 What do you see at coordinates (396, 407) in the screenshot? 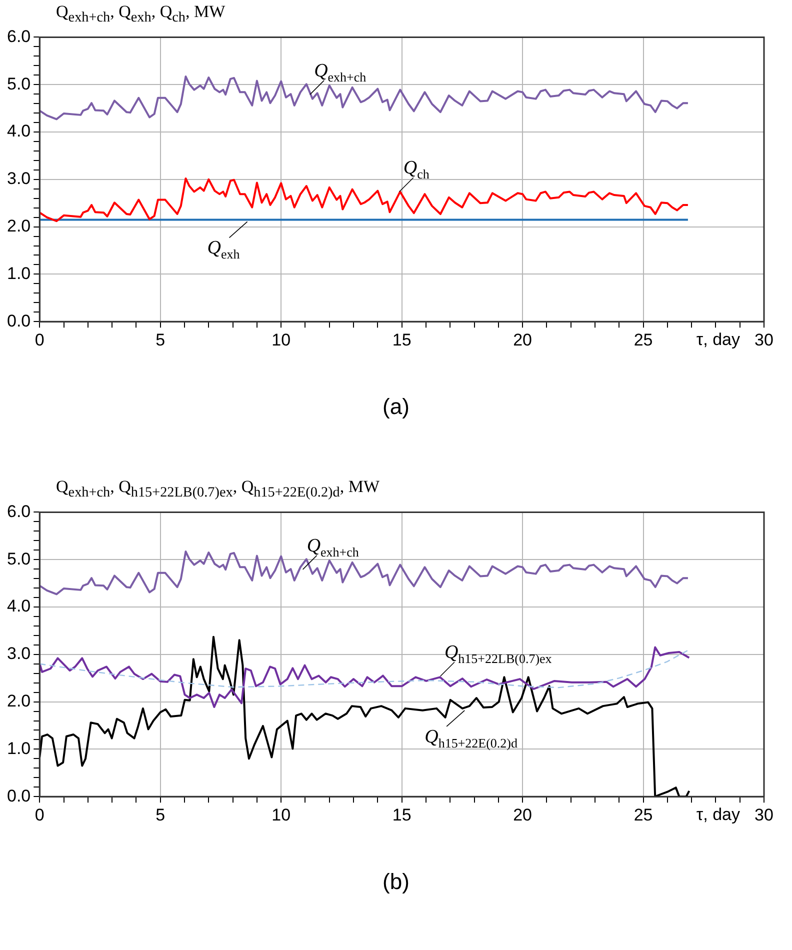
I see `text: (a)` at bounding box center [396, 407].